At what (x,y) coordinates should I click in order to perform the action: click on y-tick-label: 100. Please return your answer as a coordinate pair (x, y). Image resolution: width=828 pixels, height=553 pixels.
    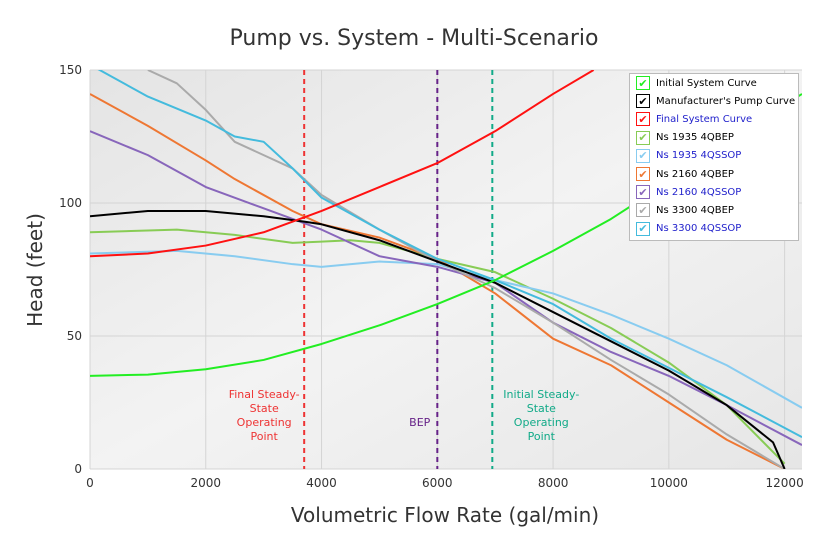
    Looking at the image, I should click on (70, 203).